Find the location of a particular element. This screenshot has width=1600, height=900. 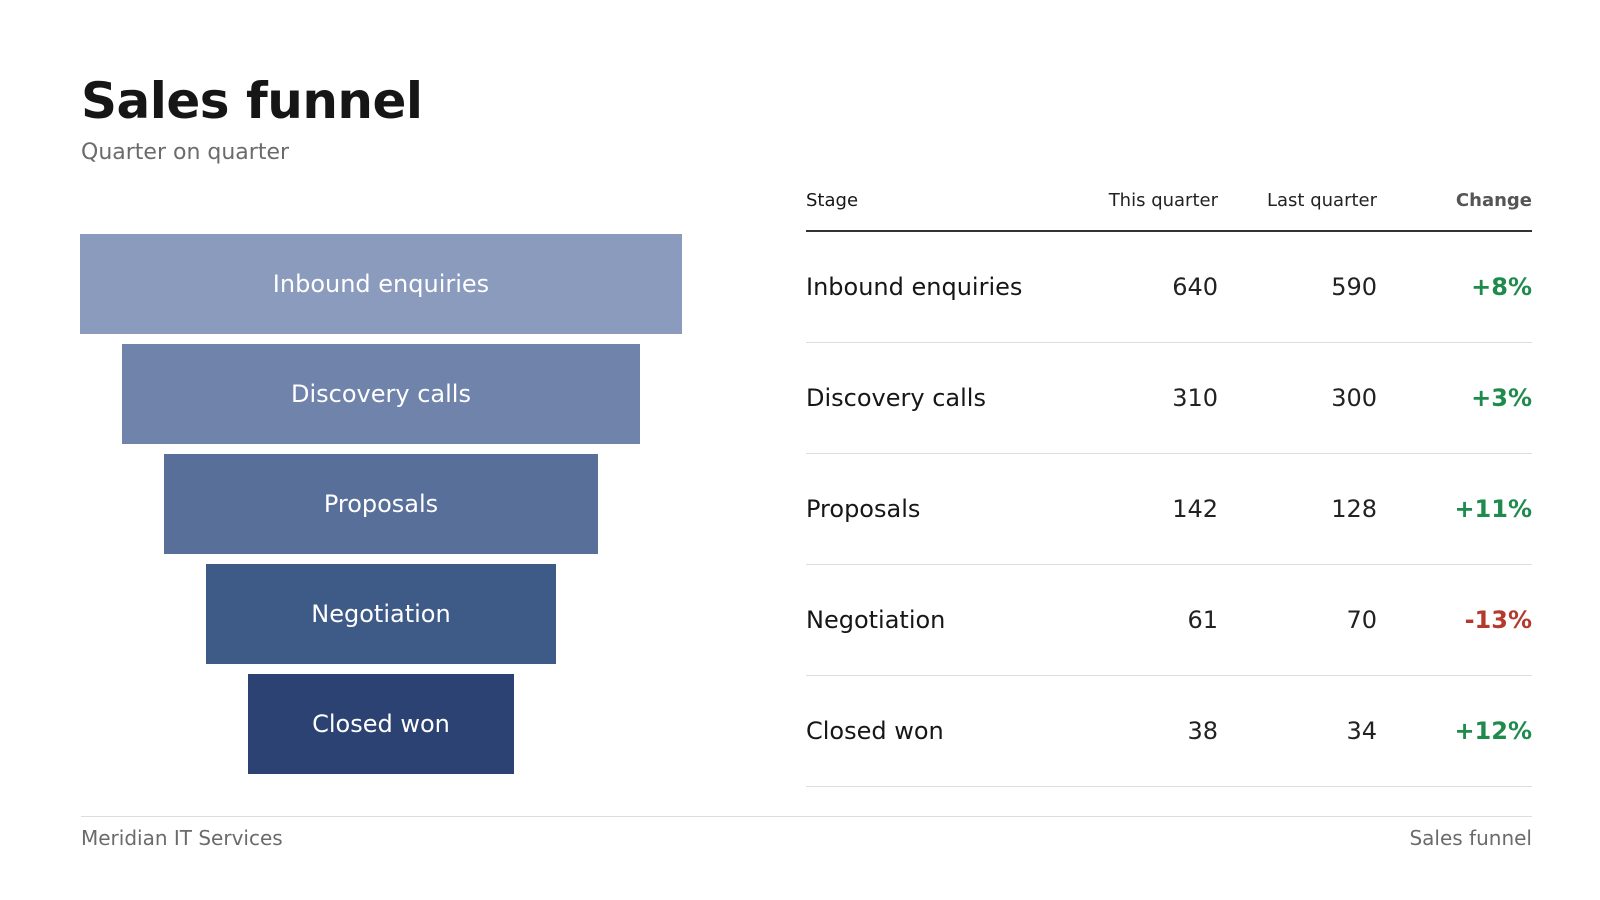

row-last-quarter: 300 is located at coordinates (1354, 398).